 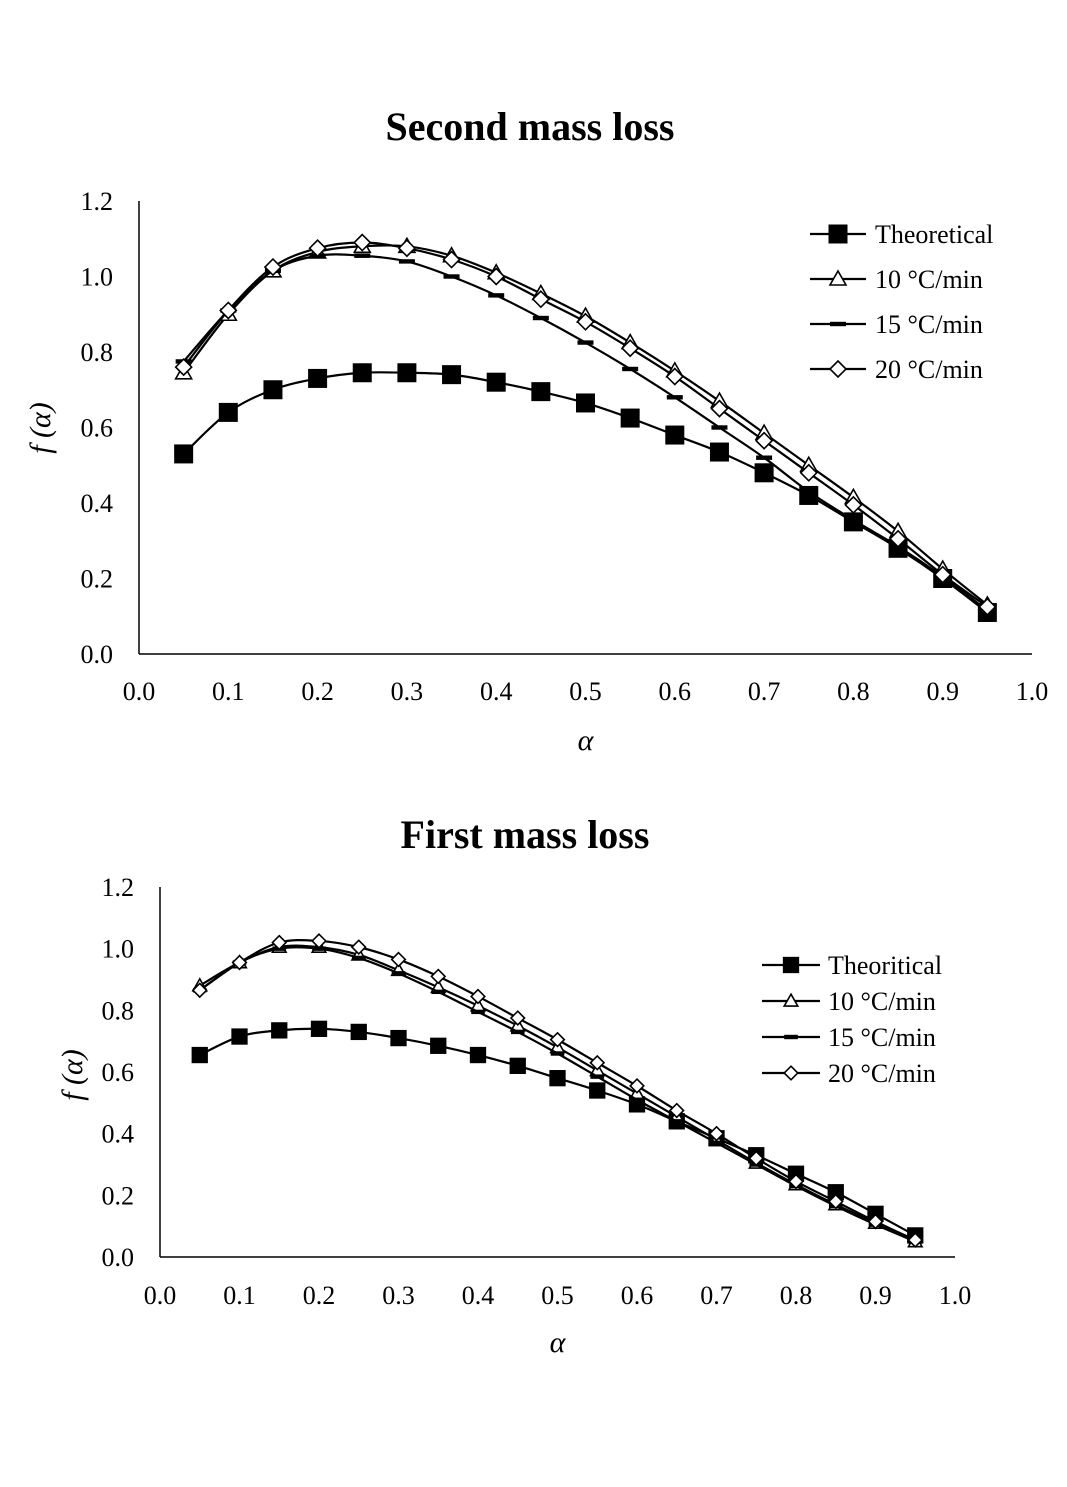 What do you see at coordinates (478, 1295) in the screenshot?
I see `x-tick-label: 0.4` at bounding box center [478, 1295].